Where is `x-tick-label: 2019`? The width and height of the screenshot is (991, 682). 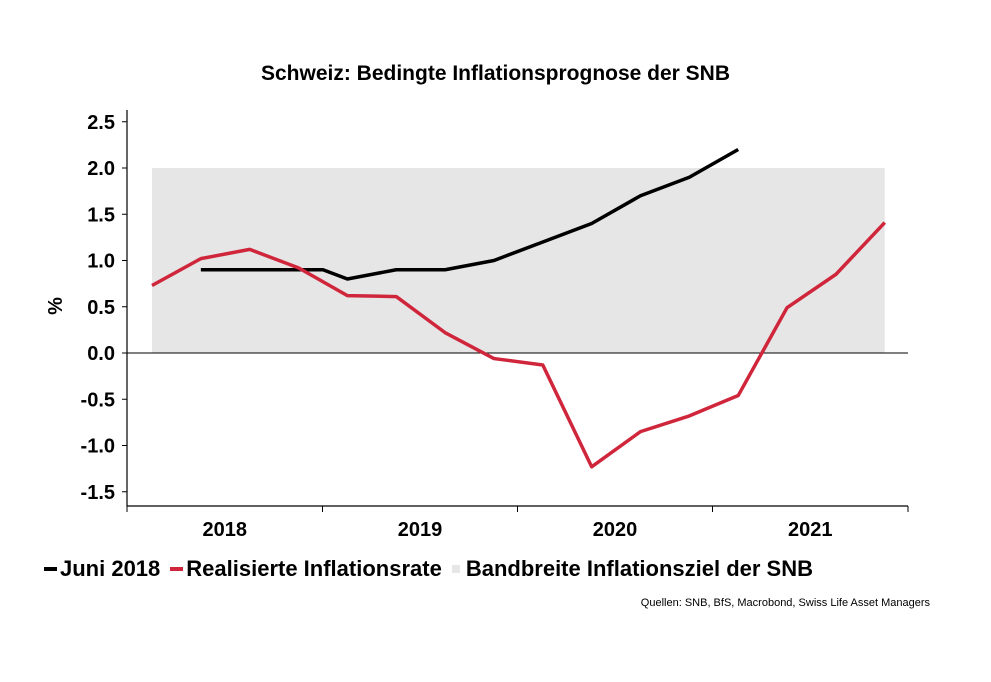 x-tick-label: 2019 is located at coordinates (420, 530).